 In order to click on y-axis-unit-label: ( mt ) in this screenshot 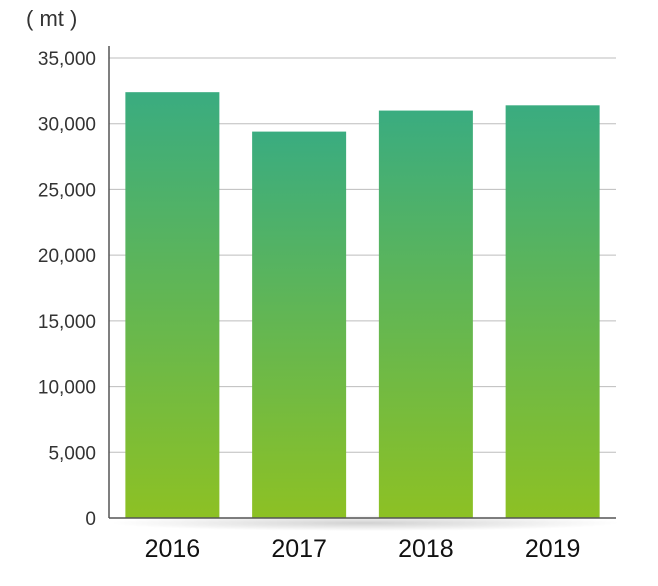, I will do `click(51, 18)`.